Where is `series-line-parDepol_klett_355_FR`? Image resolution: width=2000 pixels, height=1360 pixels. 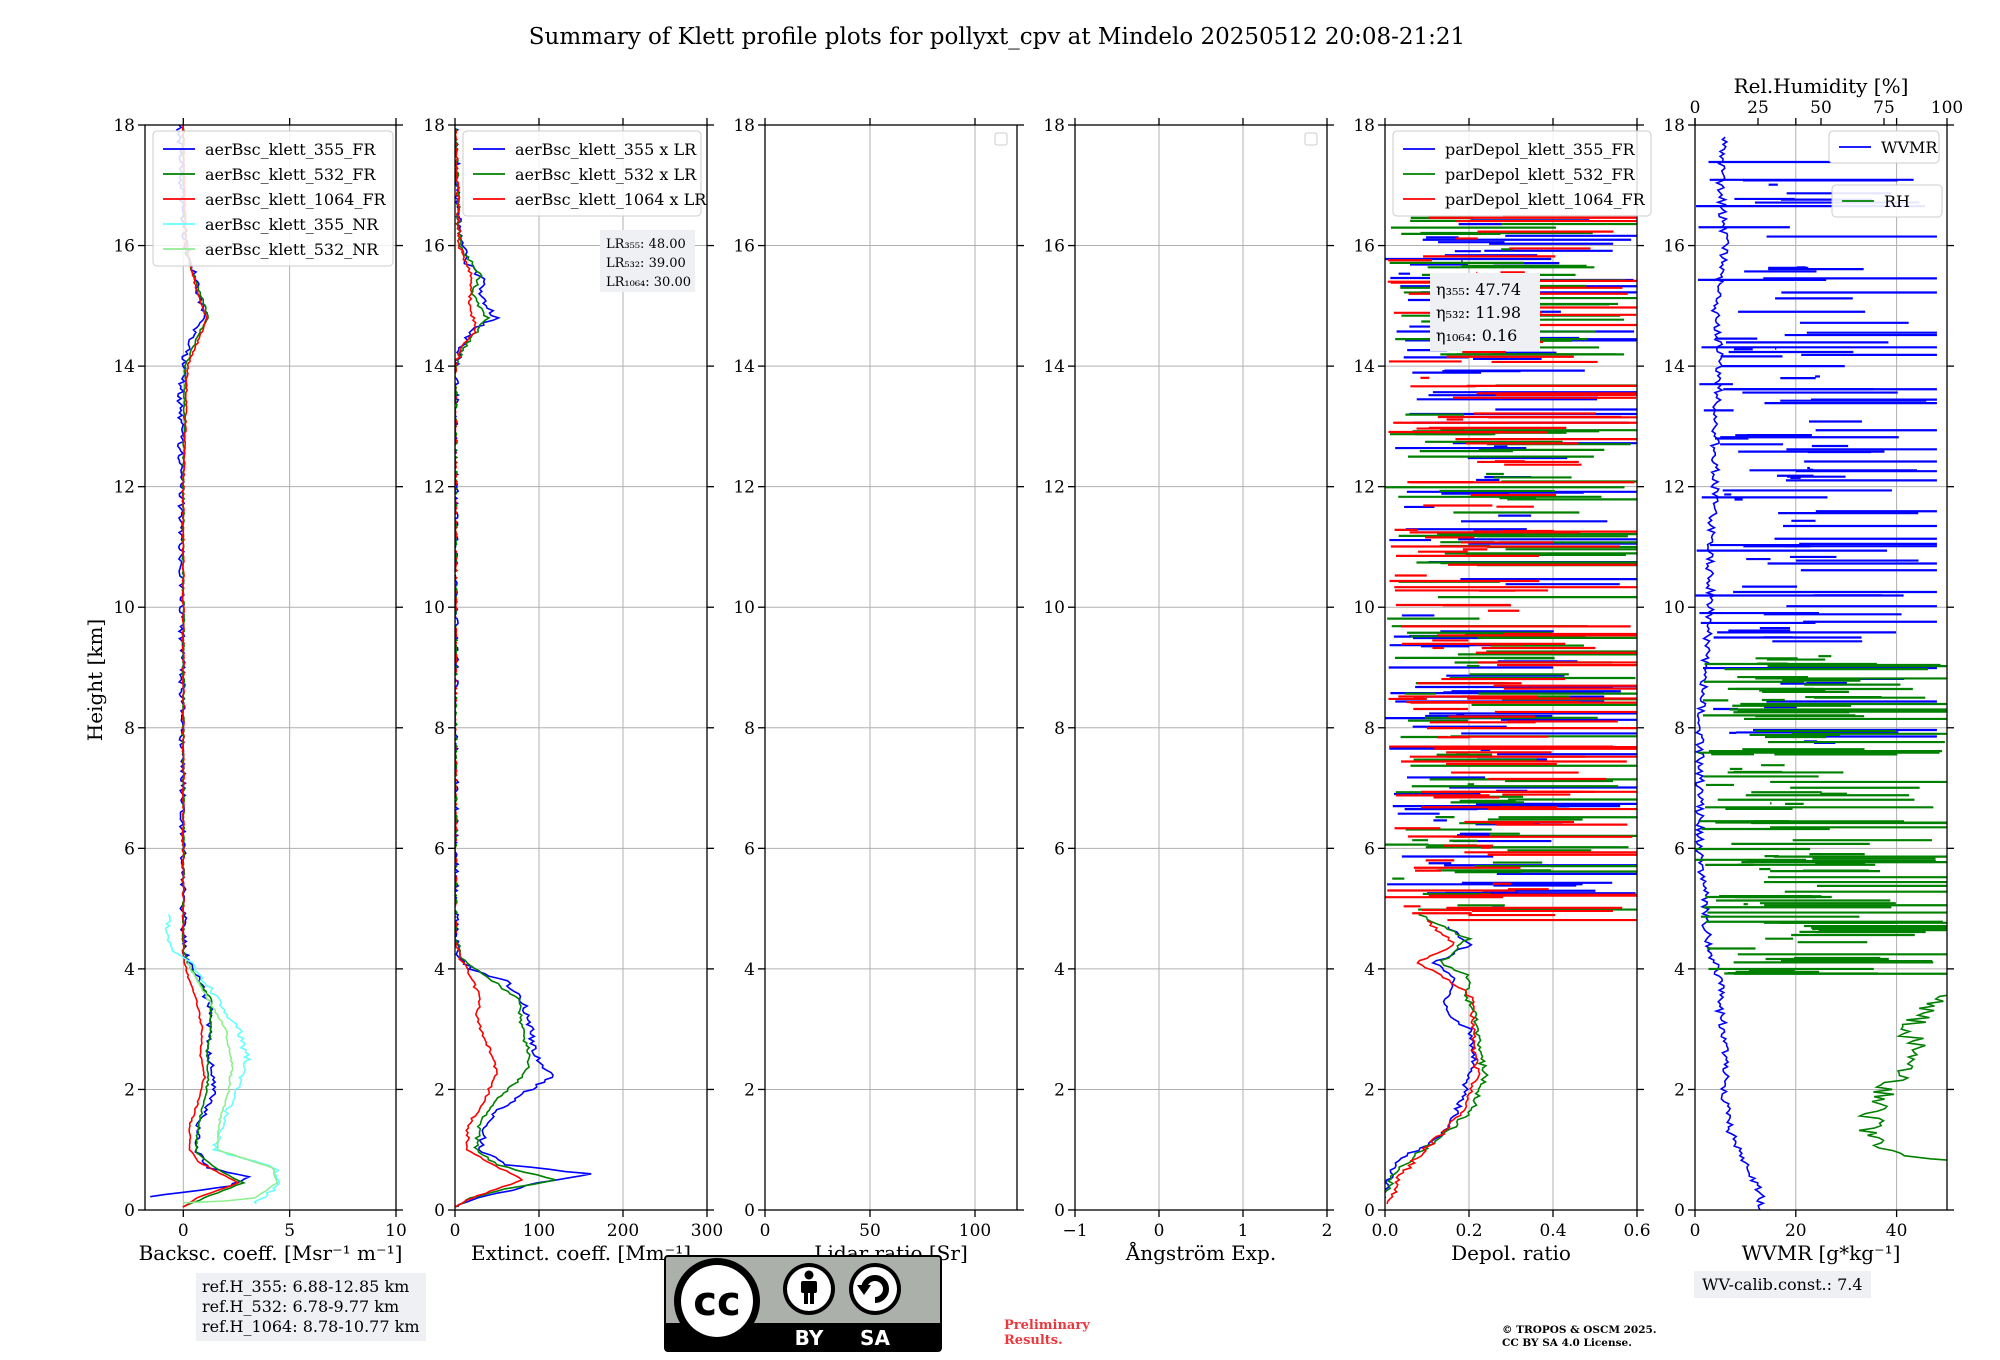
series-line-parDepol_klett_355_FR is located at coordinates (1432, 1058).